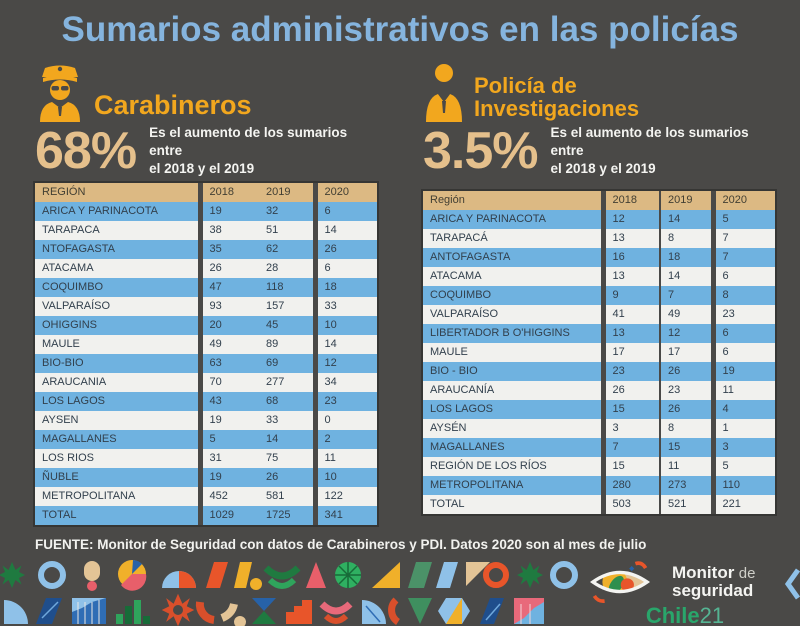  I want to click on value-cell: 62, so click(287, 249).